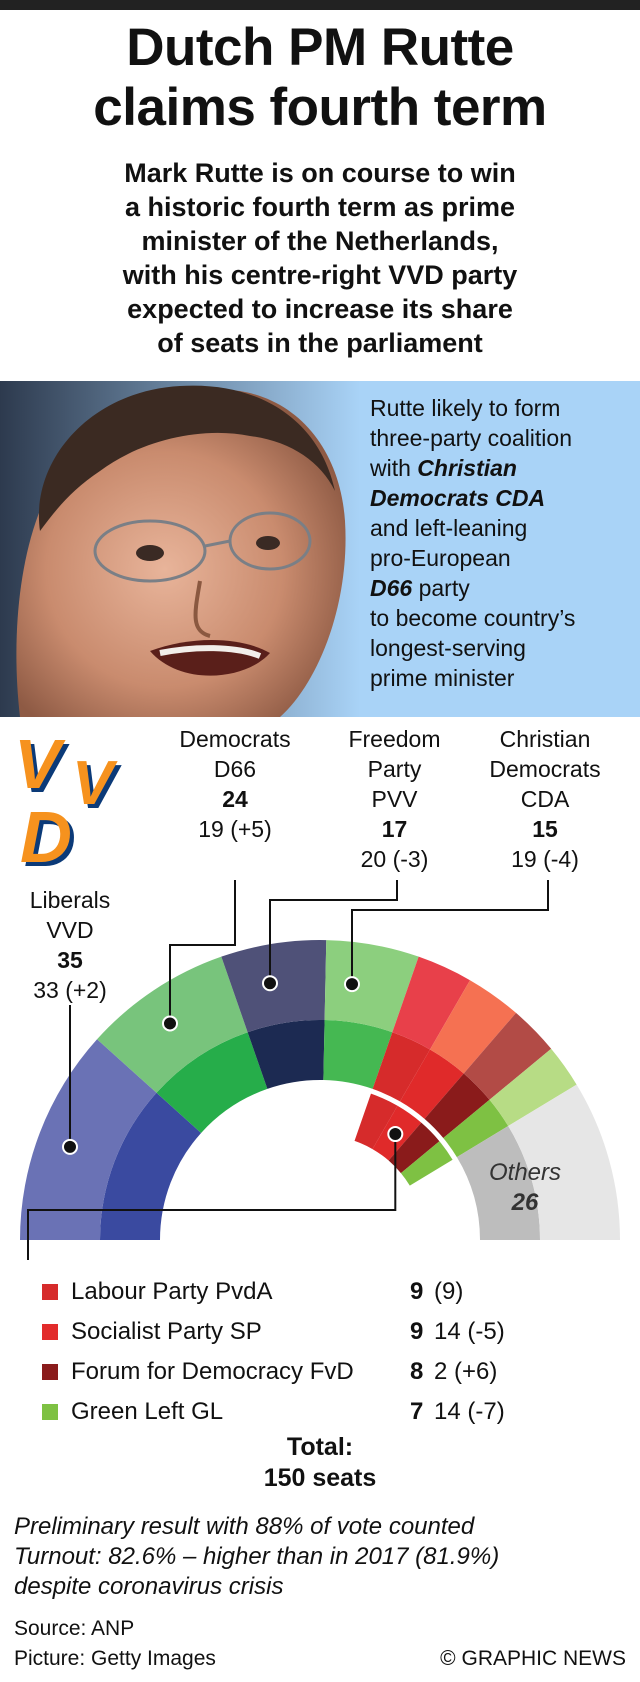 This screenshot has width=640, height=1682. What do you see at coordinates (448, 648) in the screenshot?
I see `callout-line: longest-serving` at bounding box center [448, 648].